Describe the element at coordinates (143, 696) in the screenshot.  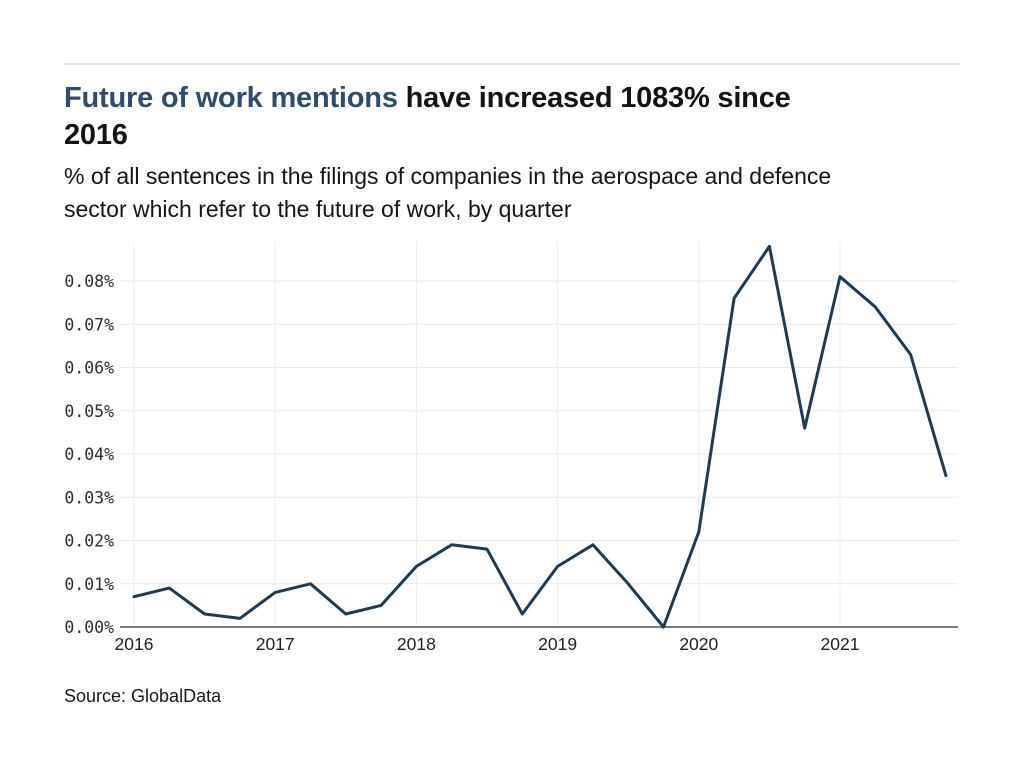
I see `source-note: Source: GlobalData` at that location.